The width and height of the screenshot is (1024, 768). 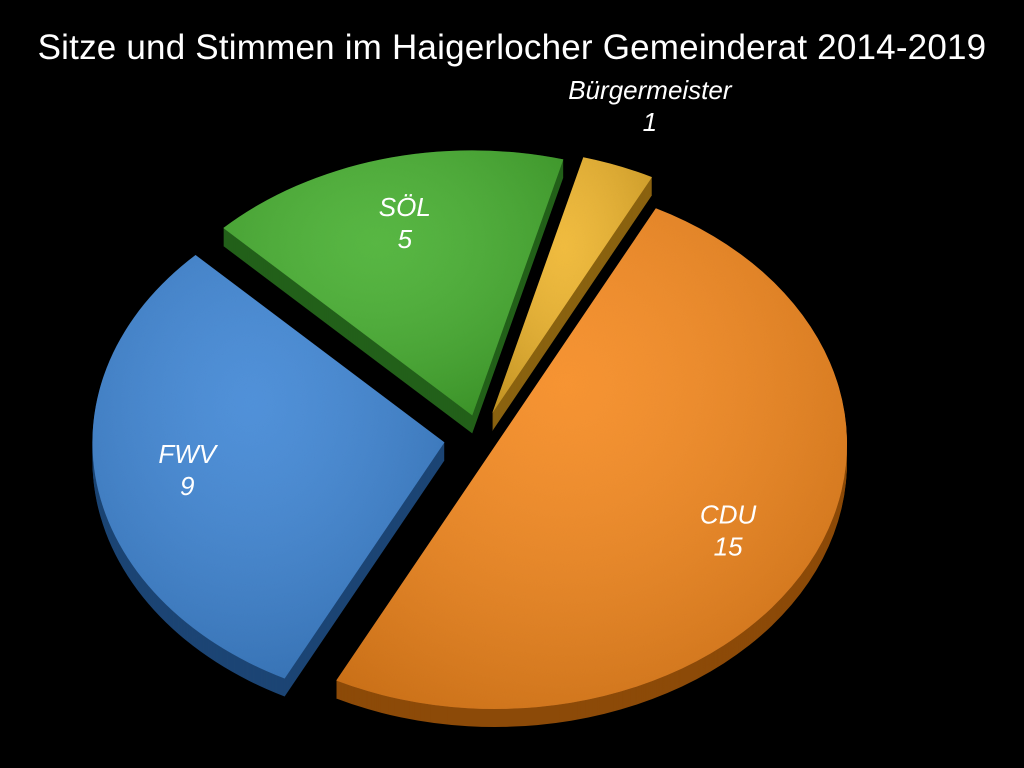 What do you see at coordinates (188, 454) in the screenshot?
I see `slice-label-fwv: FWV` at bounding box center [188, 454].